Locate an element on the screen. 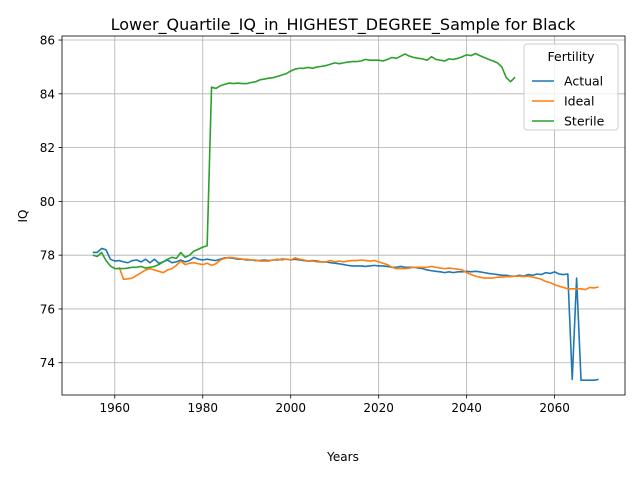  y-tick-label: 86 is located at coordinates (47, 41).